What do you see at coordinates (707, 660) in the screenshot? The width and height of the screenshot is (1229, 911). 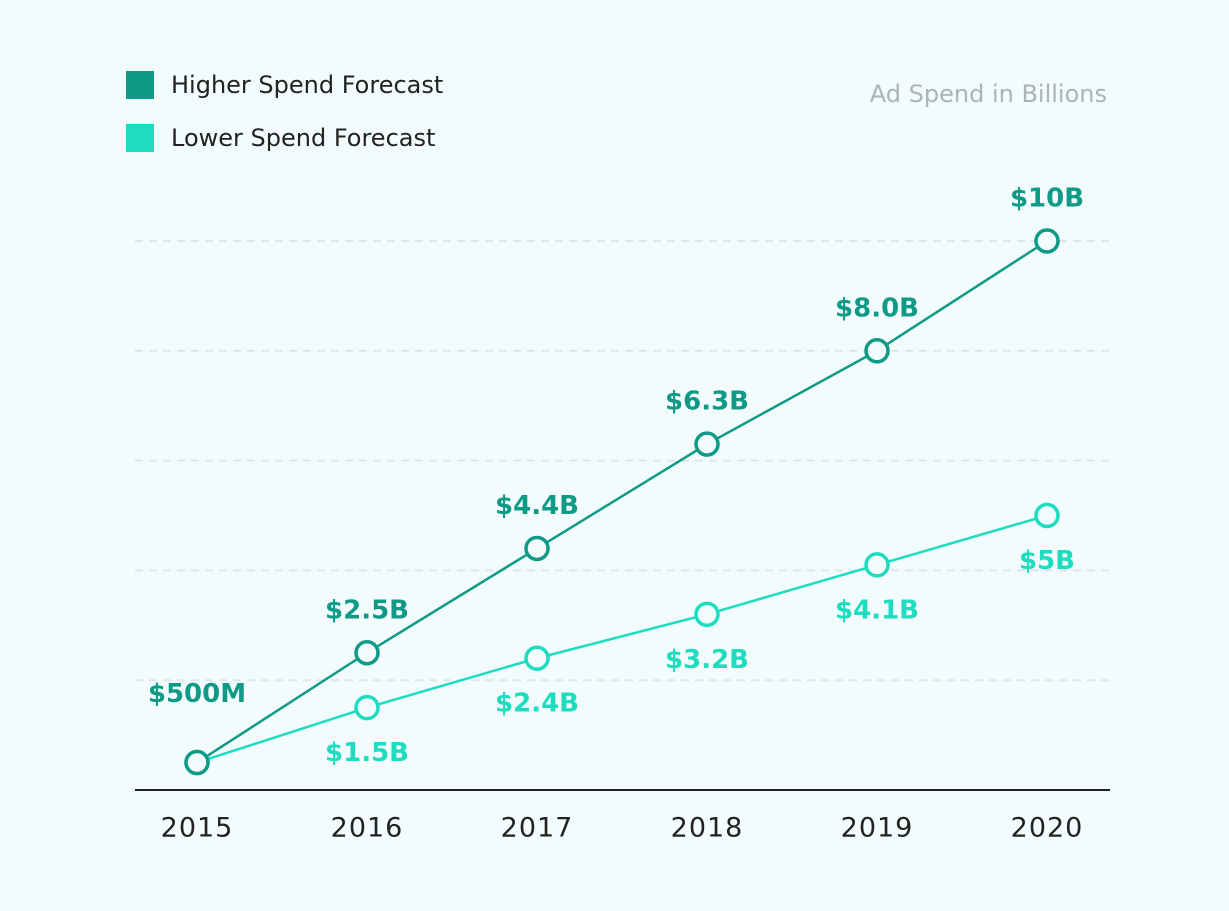 I see `data-label: $3.2B` at bounding box center [707, 660].